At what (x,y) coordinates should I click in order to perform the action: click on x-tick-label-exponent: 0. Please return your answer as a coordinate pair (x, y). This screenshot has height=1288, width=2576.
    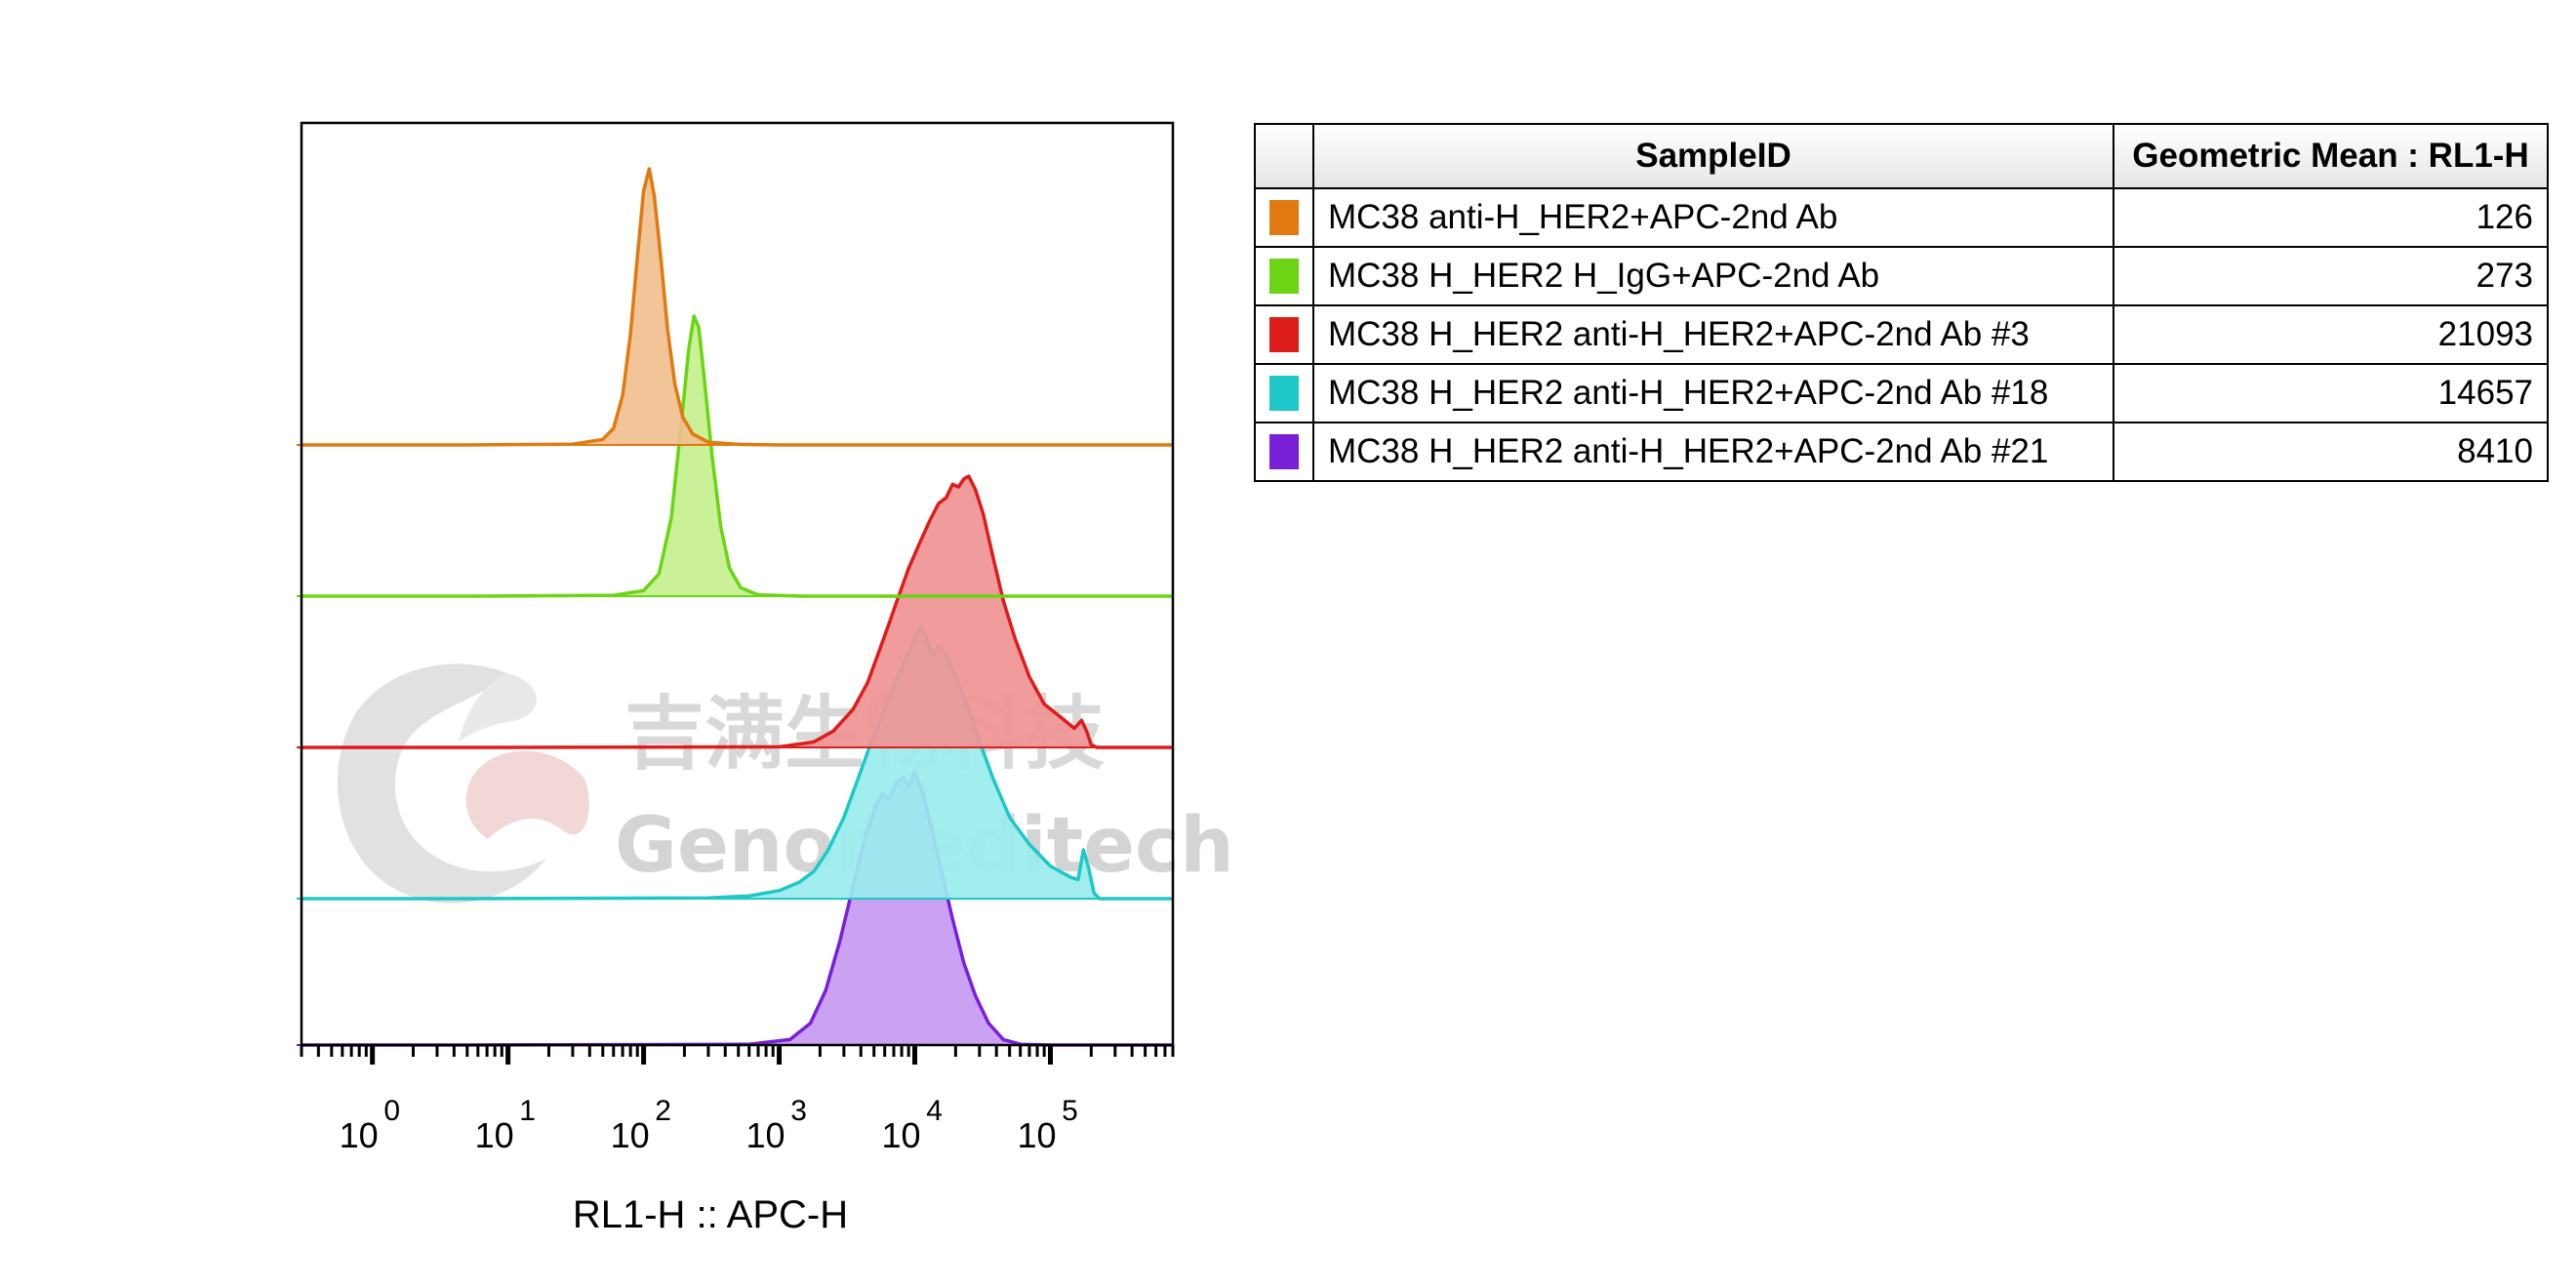
    Looking at the image, I should click on (391, 1111).